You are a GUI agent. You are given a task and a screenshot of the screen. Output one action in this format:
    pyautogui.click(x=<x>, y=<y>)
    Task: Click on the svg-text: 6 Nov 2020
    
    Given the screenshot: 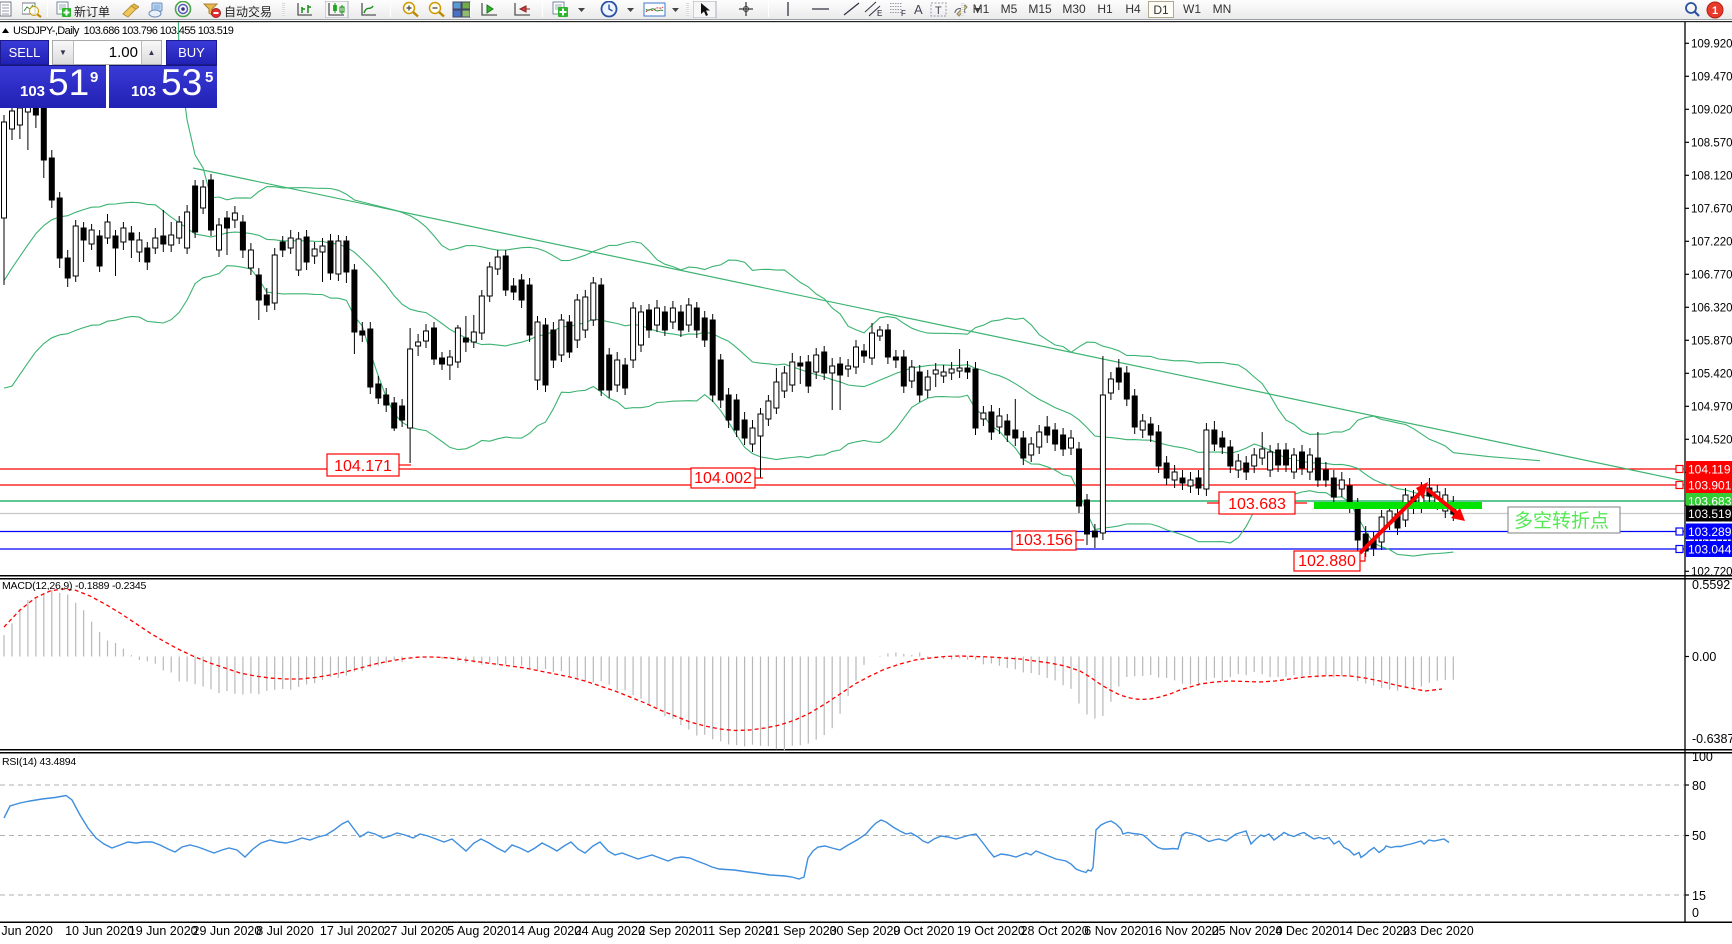 What is the action you would take?
    pyautogui.click(x=1116, y=931)
    